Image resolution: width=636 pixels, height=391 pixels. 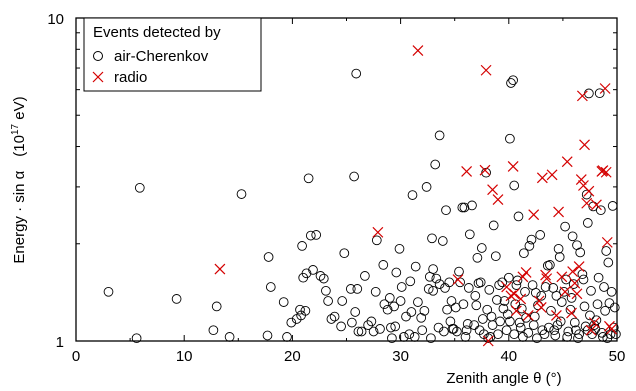 What do you see at coordinates (19, 216) in the screenshot?
I see `y-axis-title-main: Energy · sin α` at bounding box center [19, 216].